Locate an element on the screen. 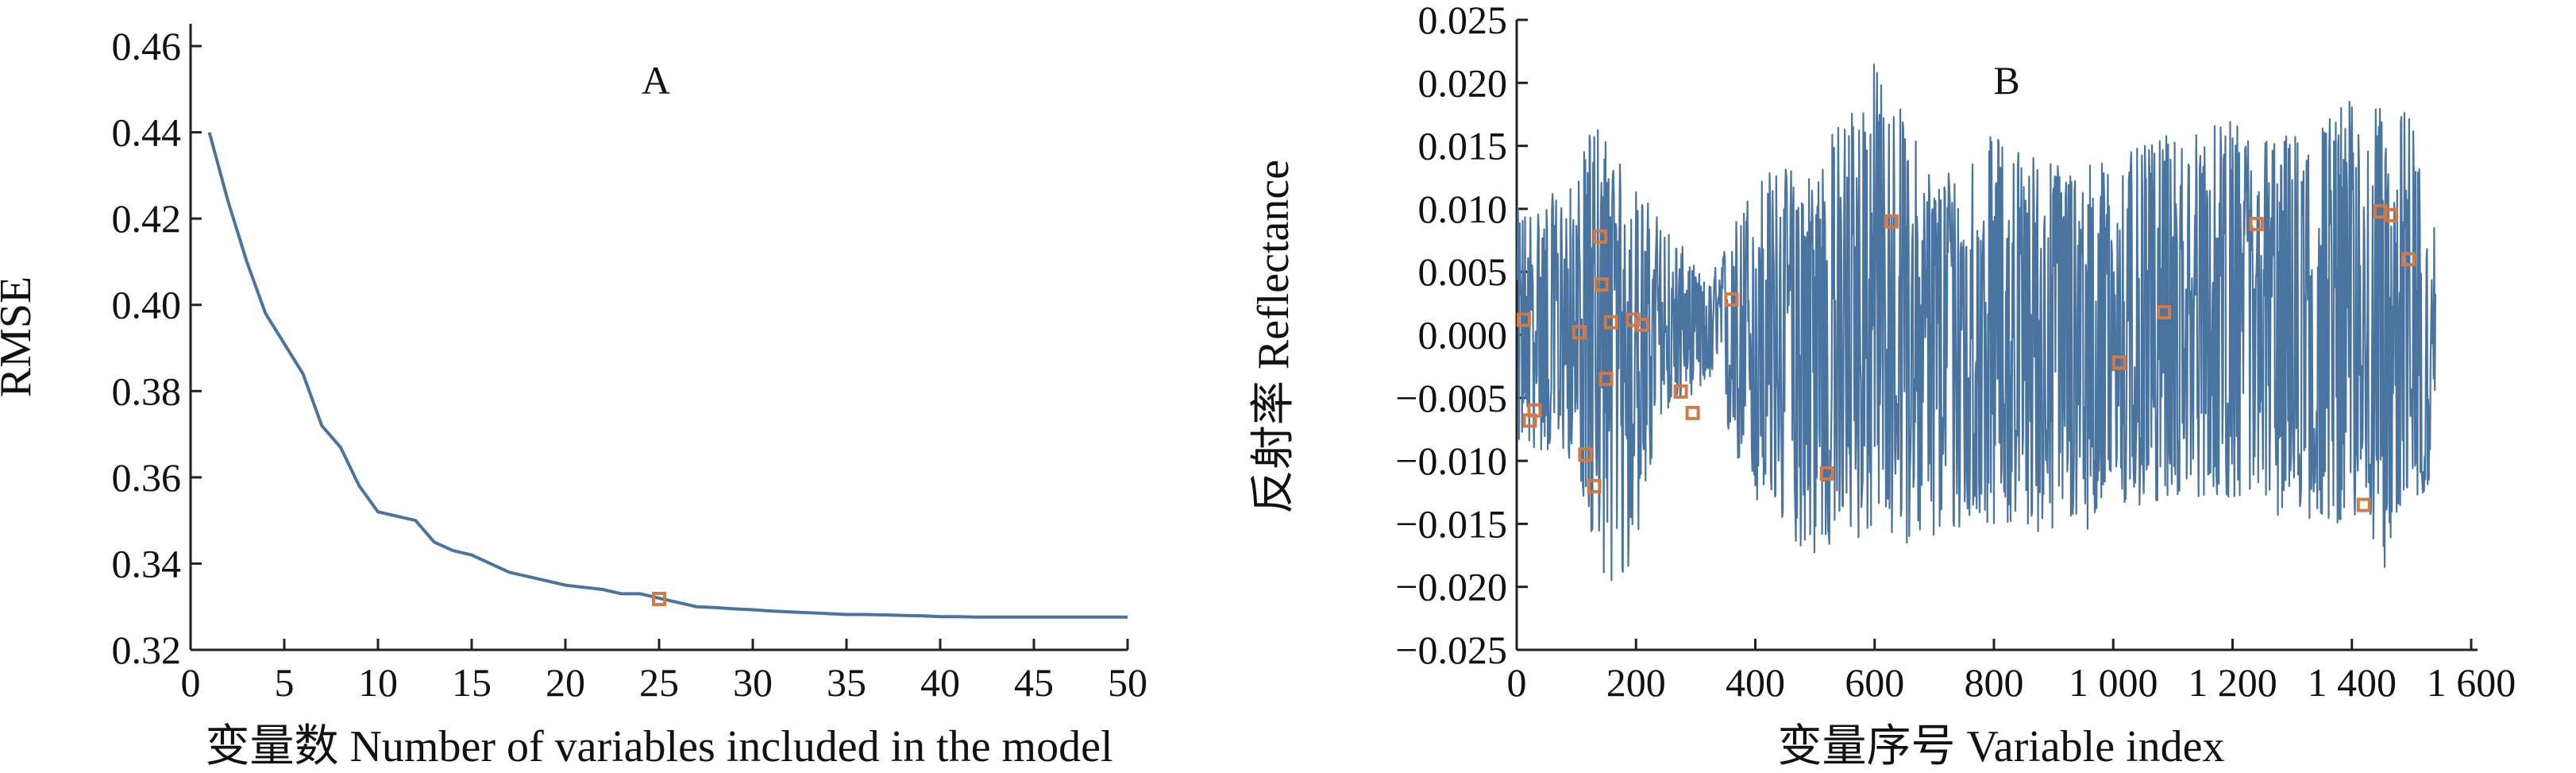 The width and height of the screenshot is (2576, 773). panel-b-letter: B is located at coordinates (2006, 80).